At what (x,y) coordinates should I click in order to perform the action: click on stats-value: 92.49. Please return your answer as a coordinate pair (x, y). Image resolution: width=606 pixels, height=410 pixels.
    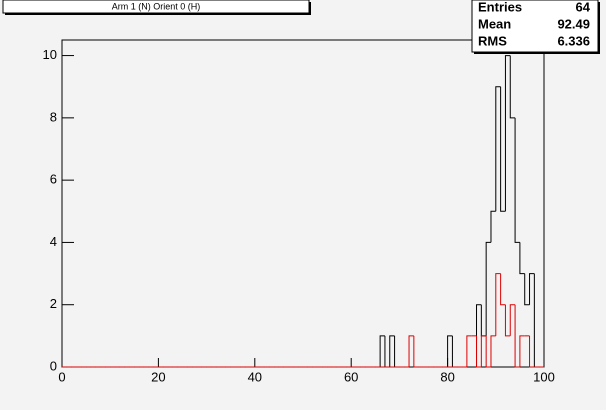
    Looking at the image, I should click on (573, 23).